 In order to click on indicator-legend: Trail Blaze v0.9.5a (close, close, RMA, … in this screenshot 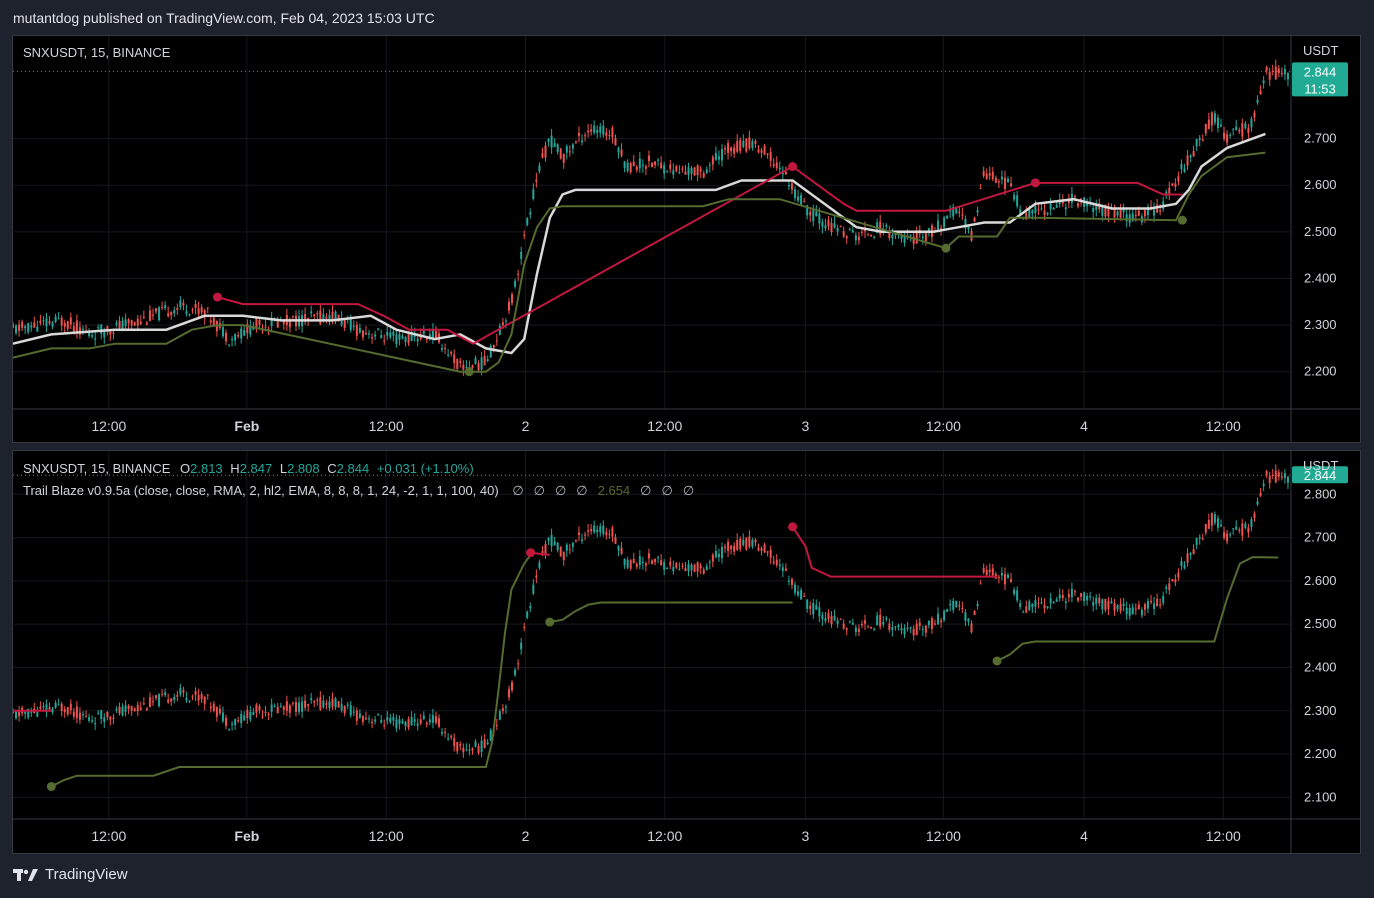, I will do `click(358, 491)`.